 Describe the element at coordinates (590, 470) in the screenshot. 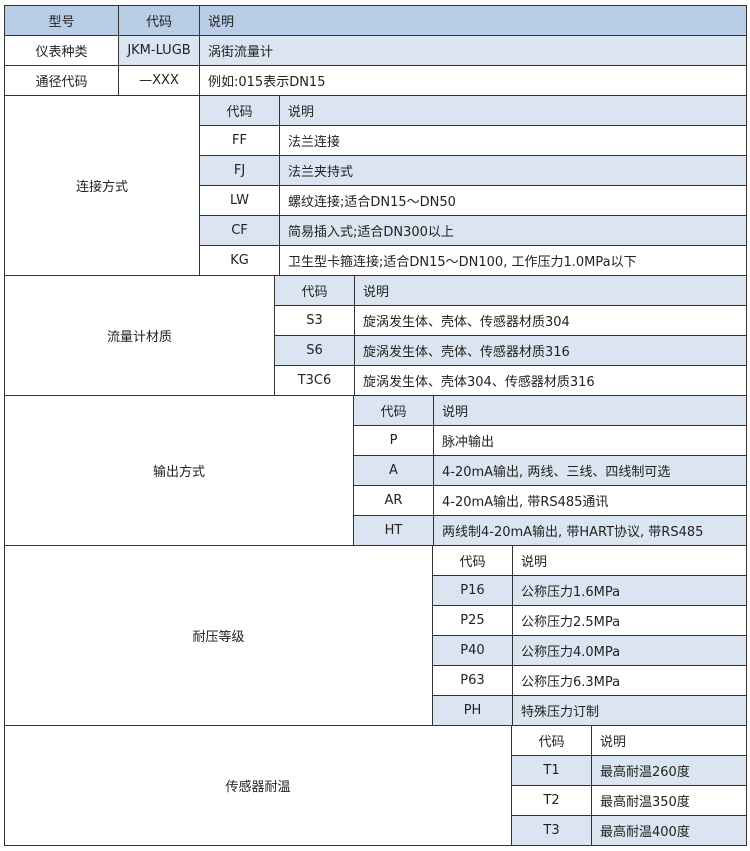

I see `option-desc: 4-20mA输出, 两线、三线、四线制可选` at that location.